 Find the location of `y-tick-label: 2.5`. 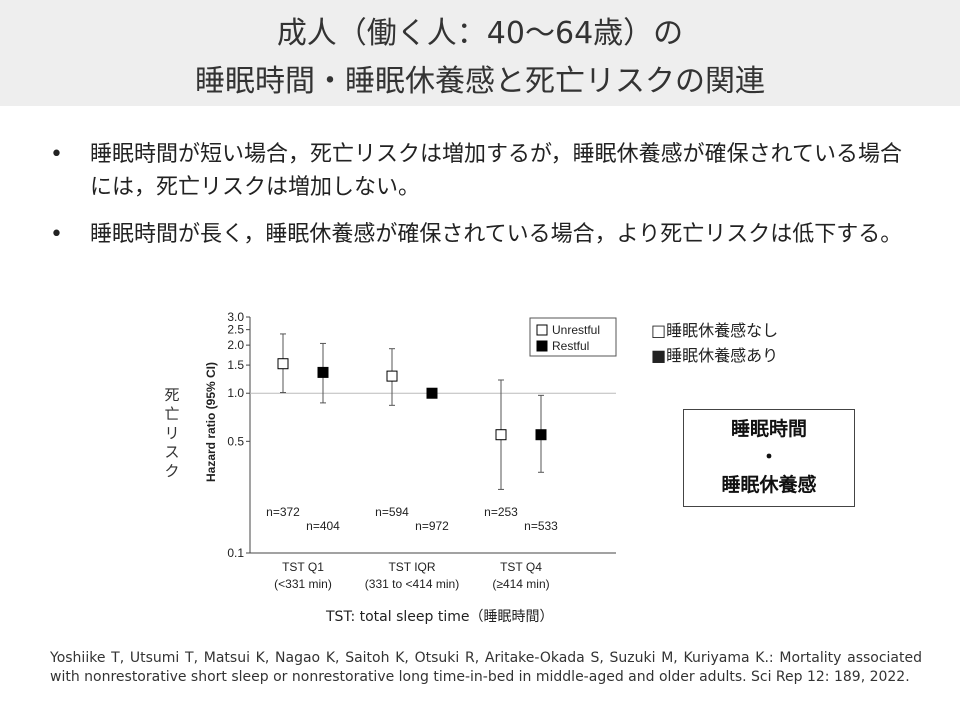

y-tick-label: 2.5 is located at coordinates (235, 330).